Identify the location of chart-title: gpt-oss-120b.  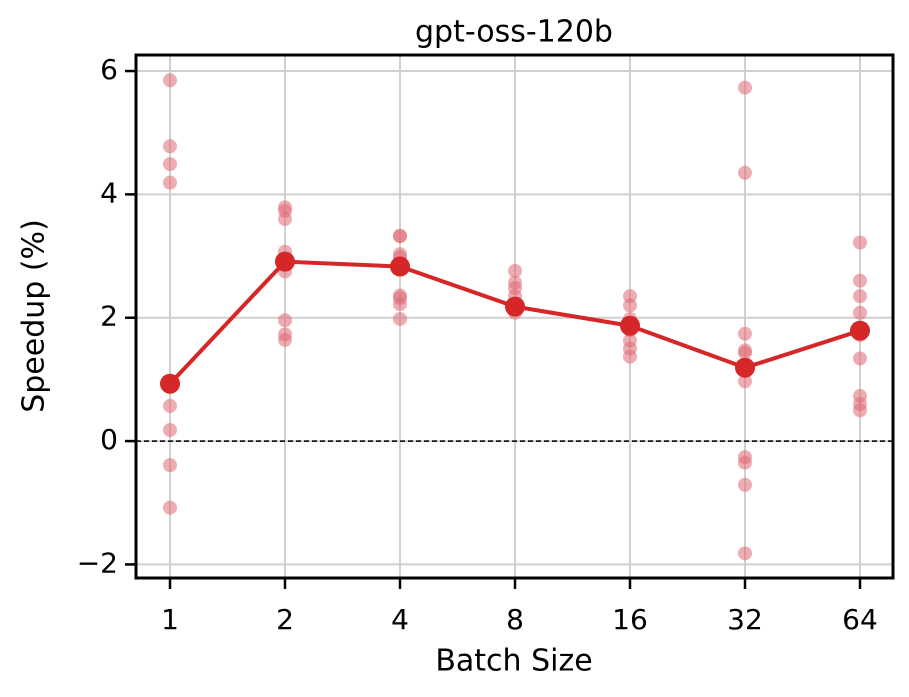
(514, 32).